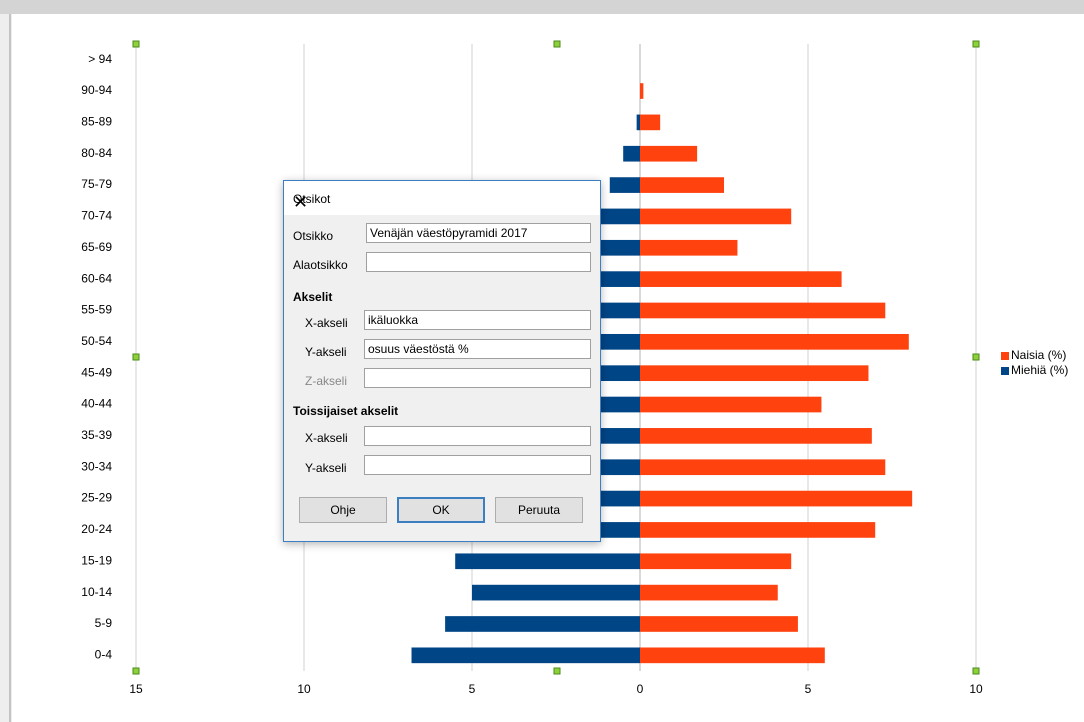 Image resolution: width=1084 pixels, height=722 pixels. I want to click on section-heading: Toissijaiset akselit, so click(346, 411).